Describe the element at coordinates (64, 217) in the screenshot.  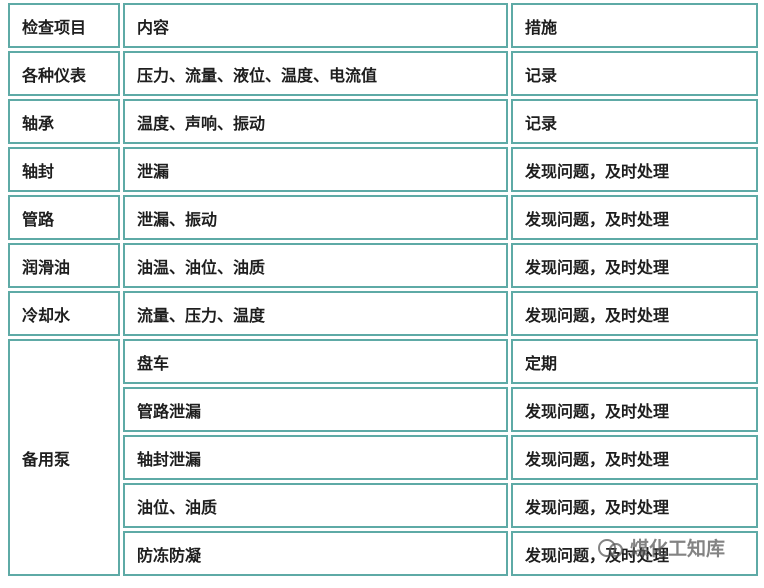
I see `table-cell: 管路` at that location.